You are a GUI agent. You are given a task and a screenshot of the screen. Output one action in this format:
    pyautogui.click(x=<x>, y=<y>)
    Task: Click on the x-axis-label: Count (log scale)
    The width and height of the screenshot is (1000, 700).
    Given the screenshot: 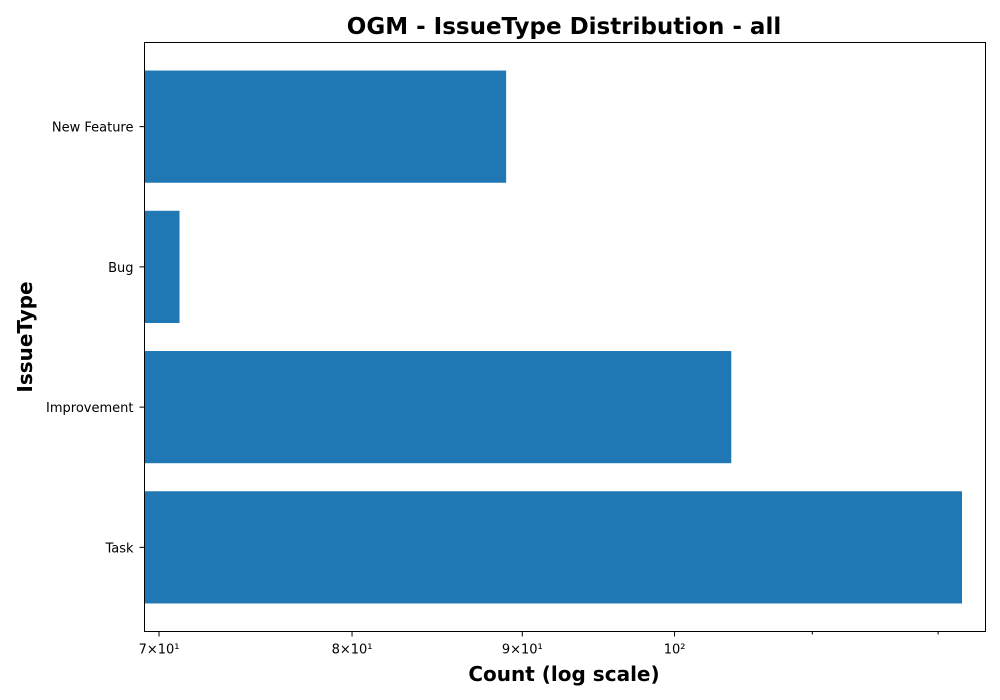 What is the action you would take?
    pyautogui.click(x=563, y=674)
    